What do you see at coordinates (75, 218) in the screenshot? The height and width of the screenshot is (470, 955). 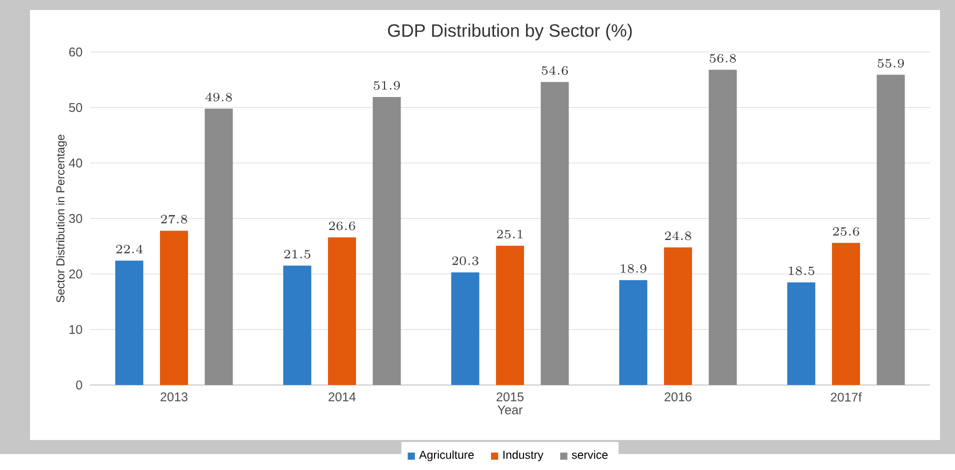 I see `y-tick-label: 30` at bounding box center [75, 218].